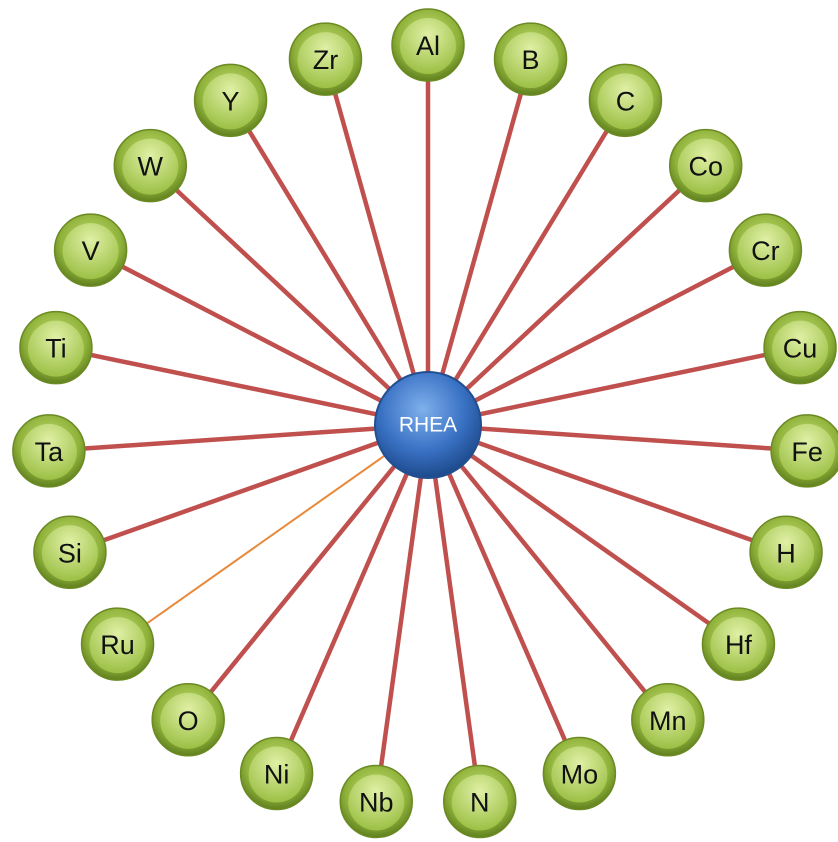 This screenshot has height=842, width=838. I want to click on element-node: Si, so click(70, 552).